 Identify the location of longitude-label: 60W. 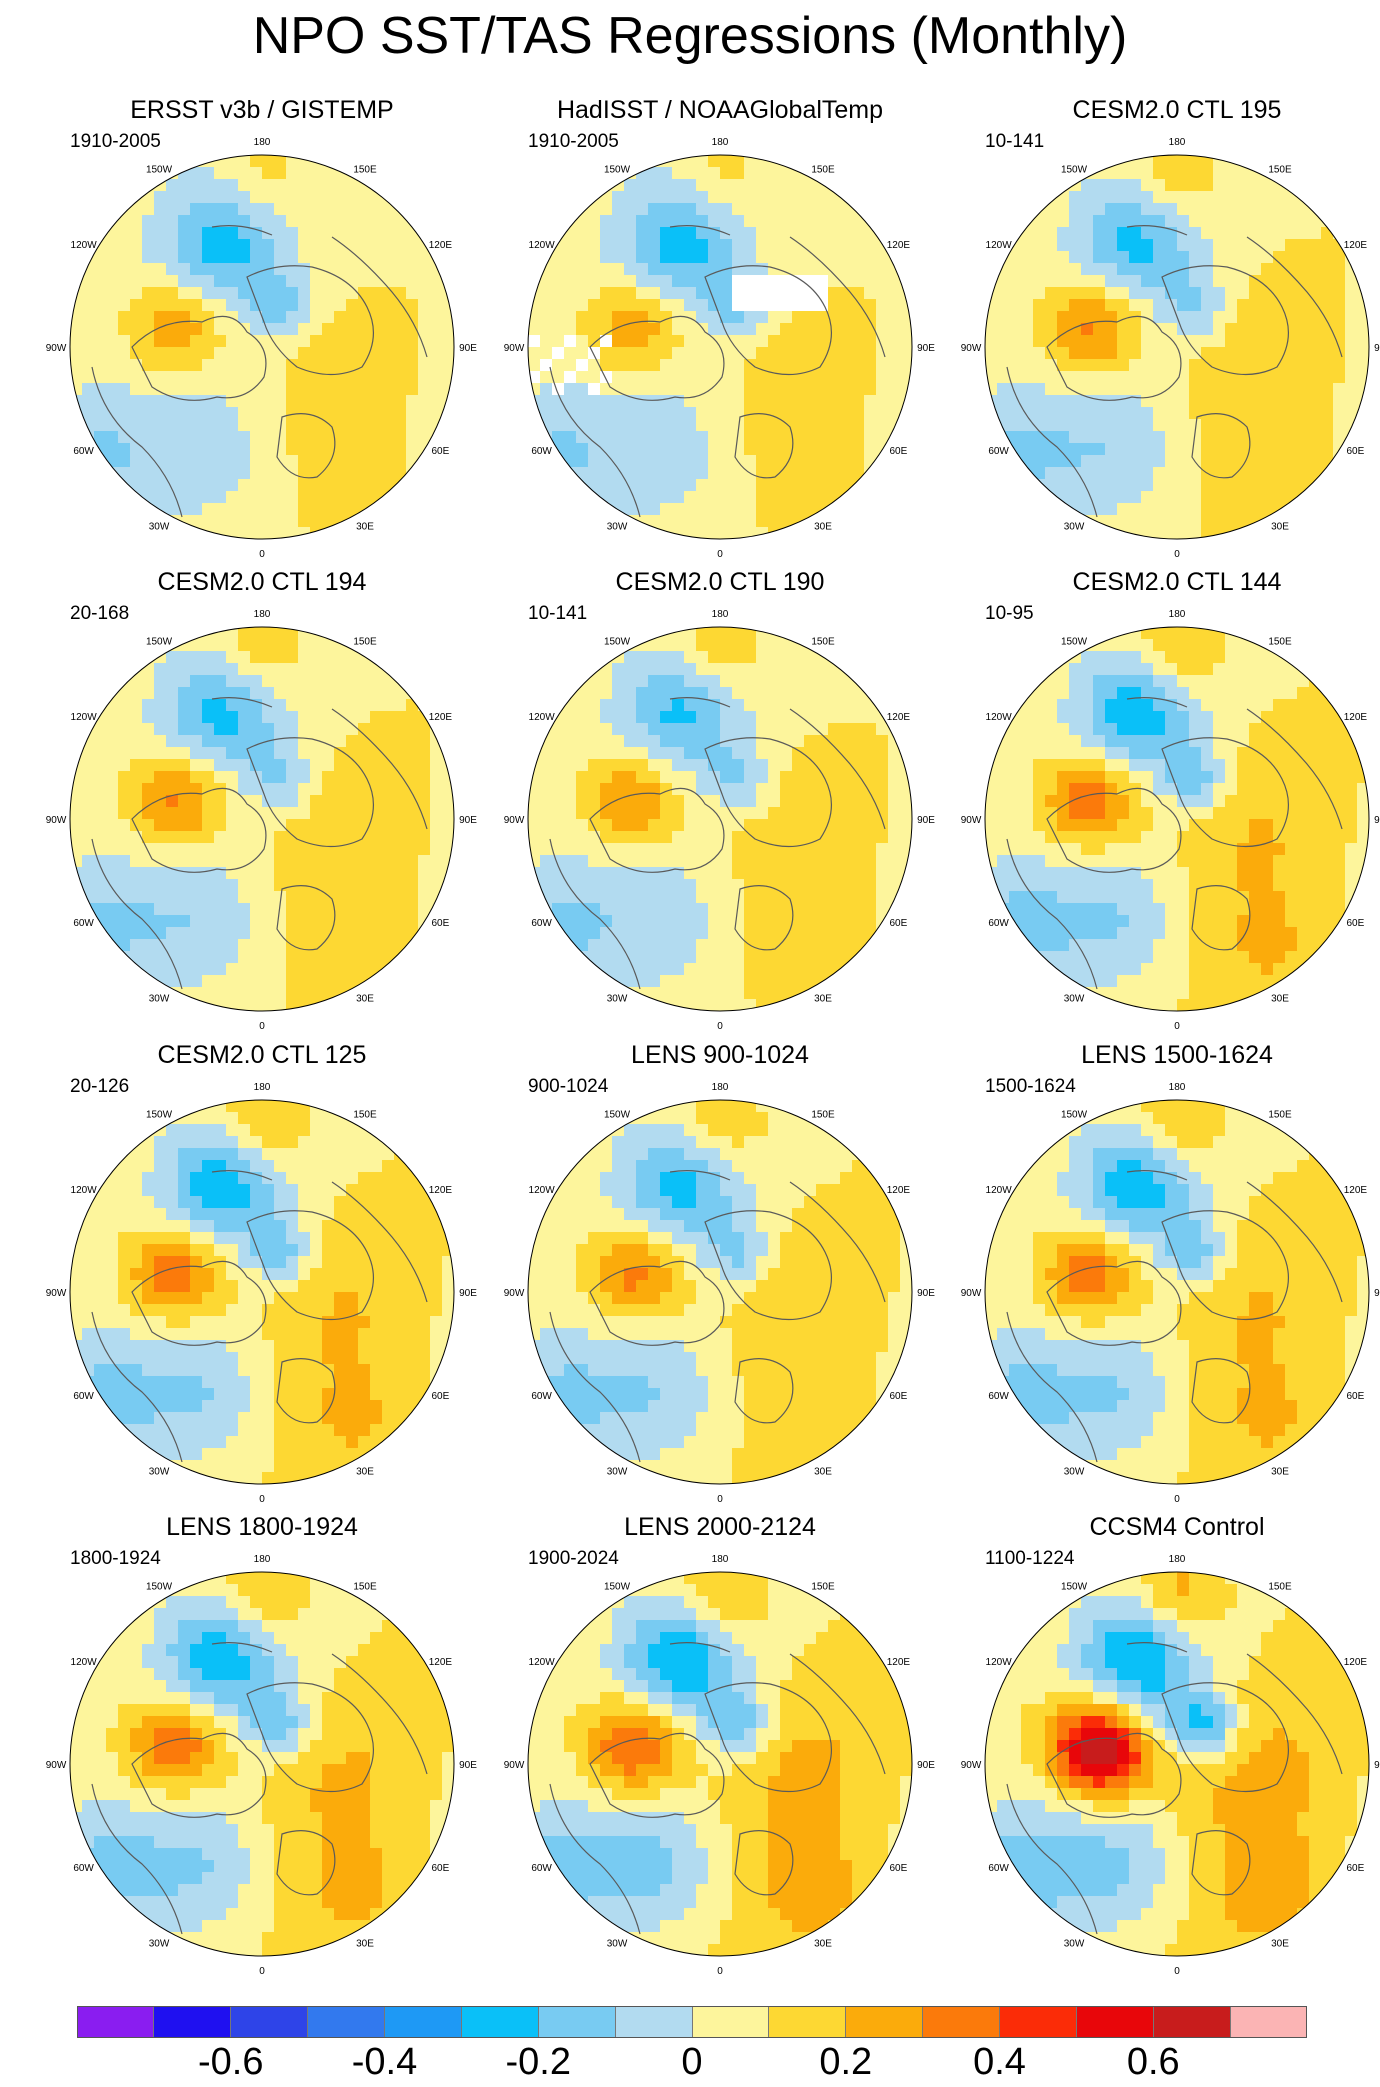
(541, 451).